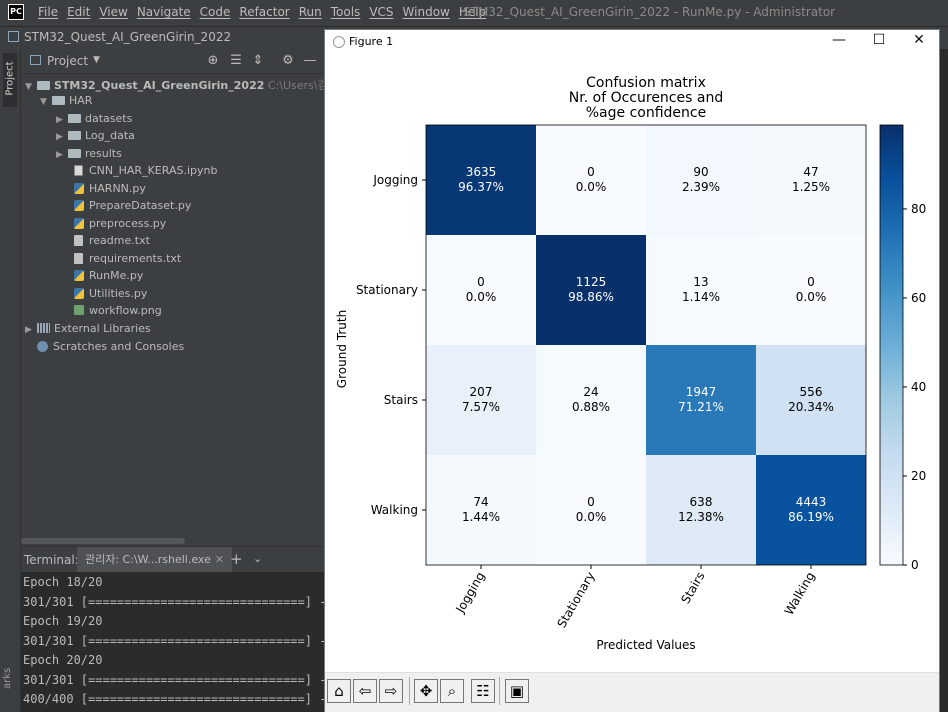 The image size is (948, 712). I want to click on tree-item-label: requirements.txt, so click(135, 258).